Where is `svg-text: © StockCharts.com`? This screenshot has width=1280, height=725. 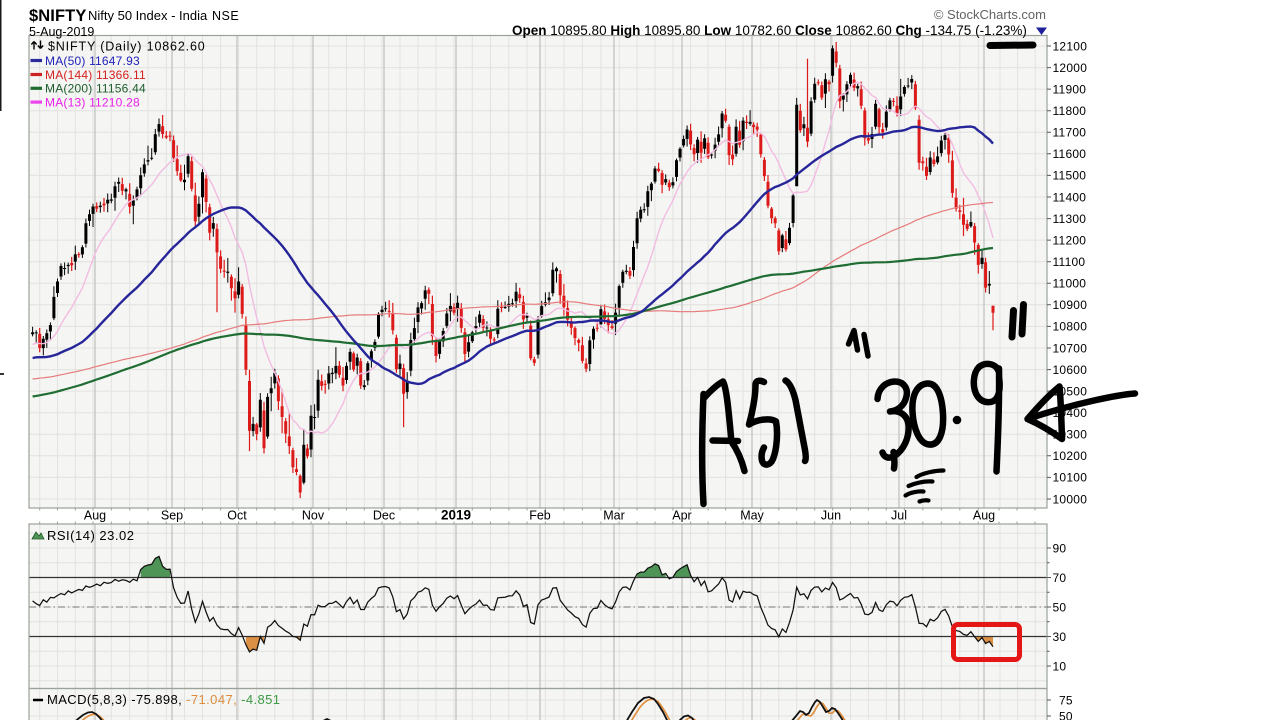
svg-text: © StockCharts.com is located at coordinates (990, 14).